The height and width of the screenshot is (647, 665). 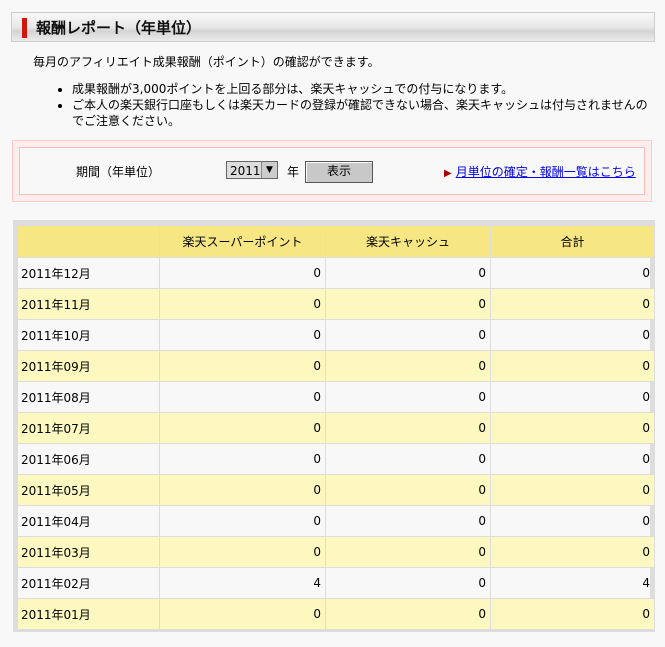 I want to click on month-cell: 2011年10月, so click(x=88, y=335).